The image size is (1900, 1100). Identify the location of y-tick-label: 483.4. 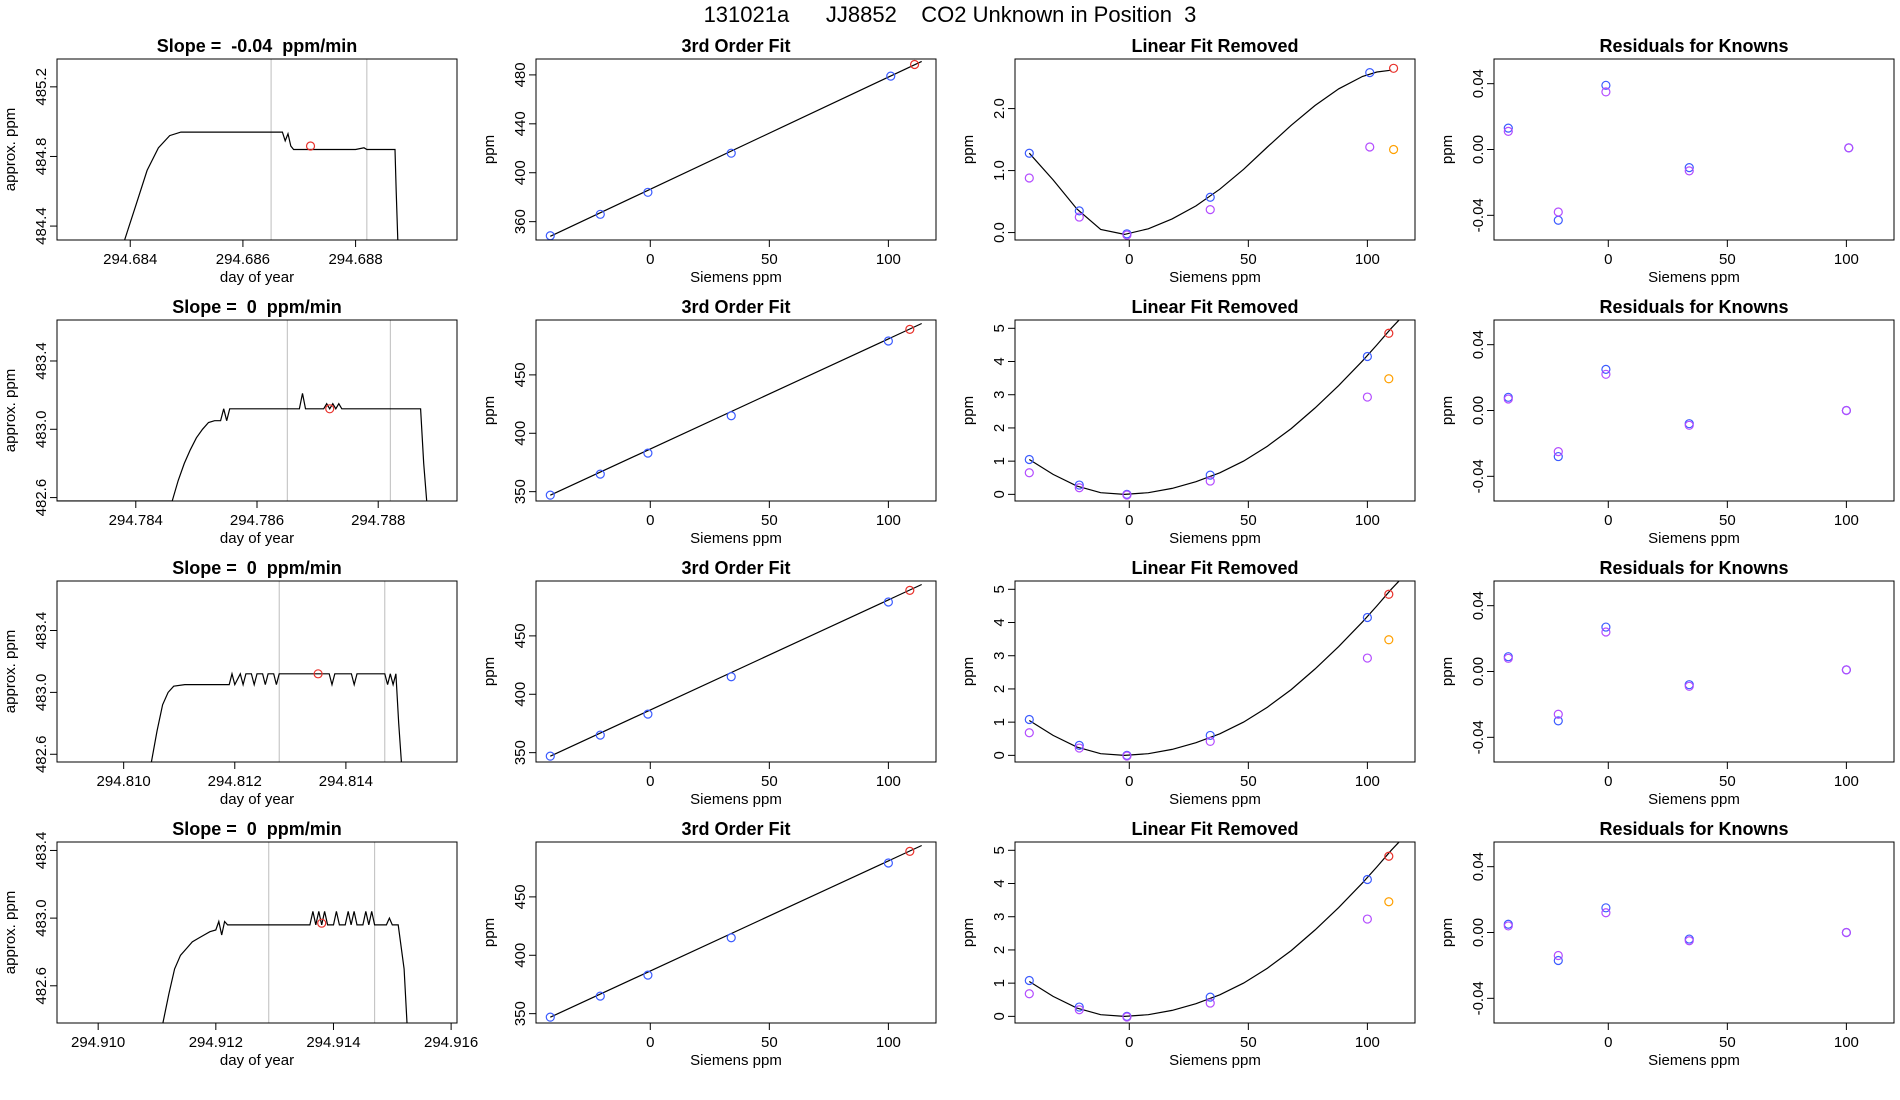
(41, 631).